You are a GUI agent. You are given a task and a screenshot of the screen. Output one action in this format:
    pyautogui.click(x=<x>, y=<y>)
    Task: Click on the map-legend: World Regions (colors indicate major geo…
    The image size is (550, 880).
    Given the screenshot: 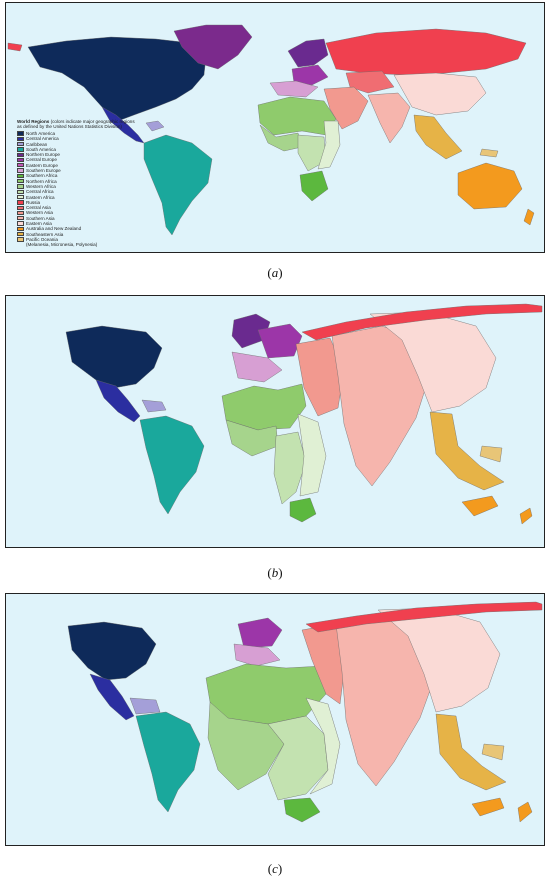 What is the action you would take?
    pyautogui.click(x=77, y=183)
    